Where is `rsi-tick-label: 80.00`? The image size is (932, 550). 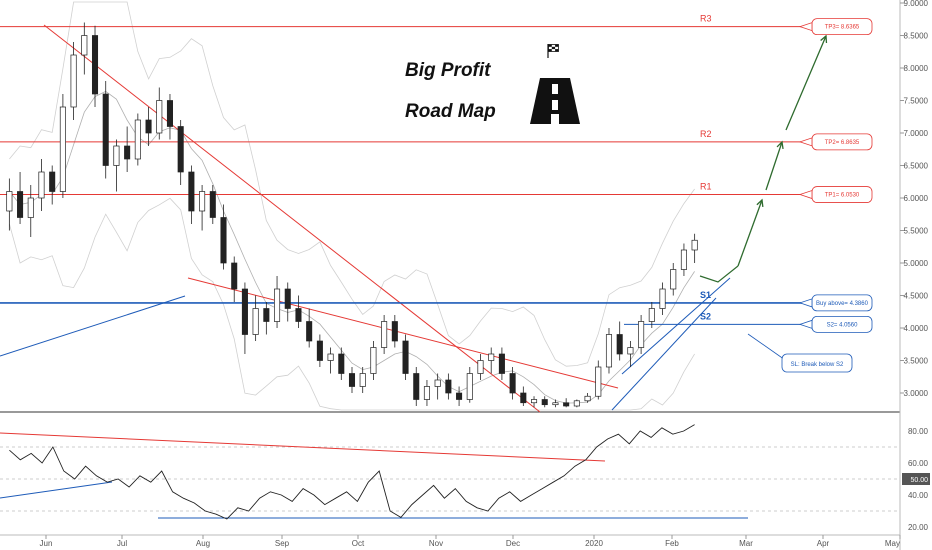
rsi-tick-label: 80.00 is located at coordinates (918, 431).